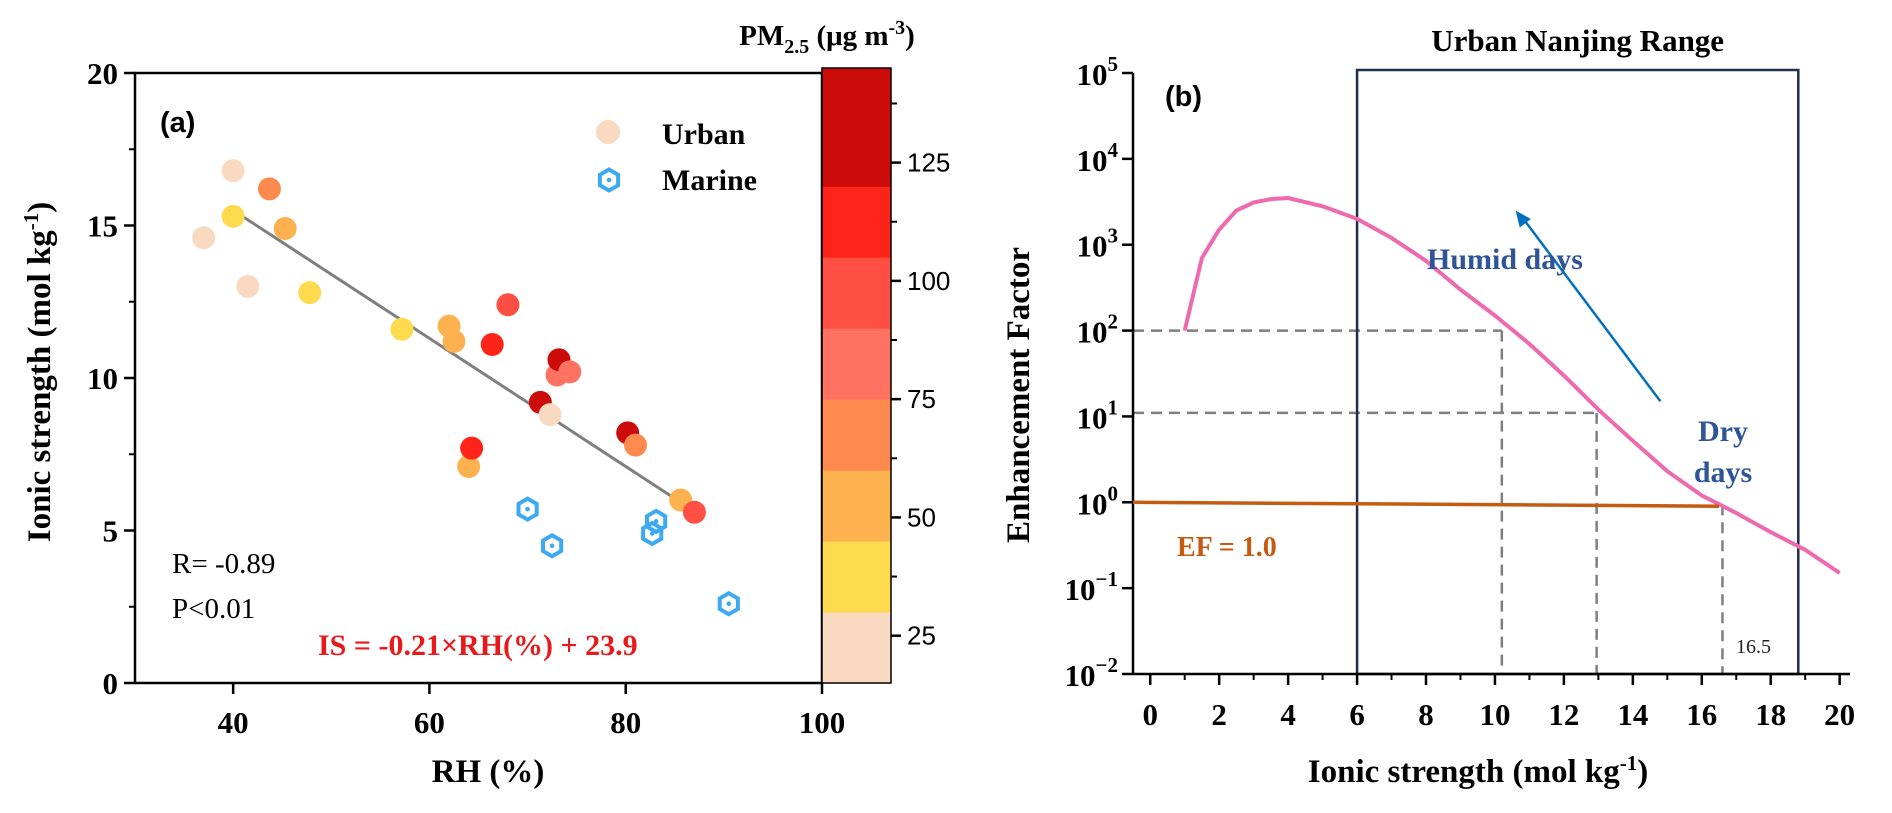  I want to click on legend-marine-label: Marine, so click(709, 180).